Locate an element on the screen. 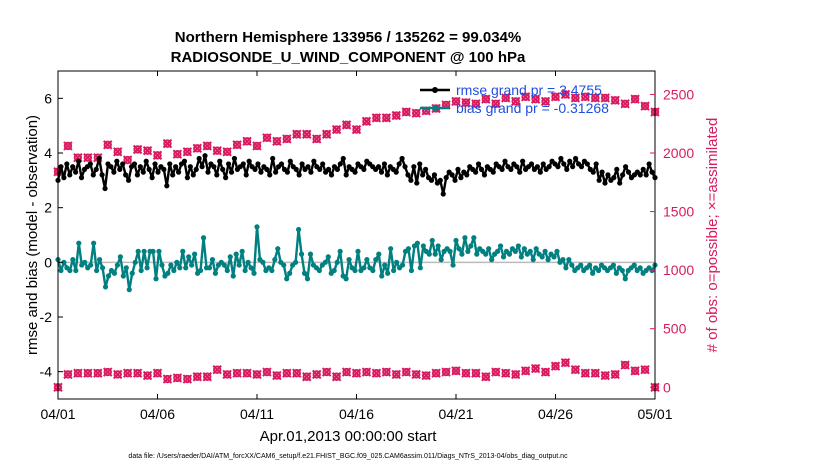  y-left-tick-label: 0 is located at coordinates (48, 262).